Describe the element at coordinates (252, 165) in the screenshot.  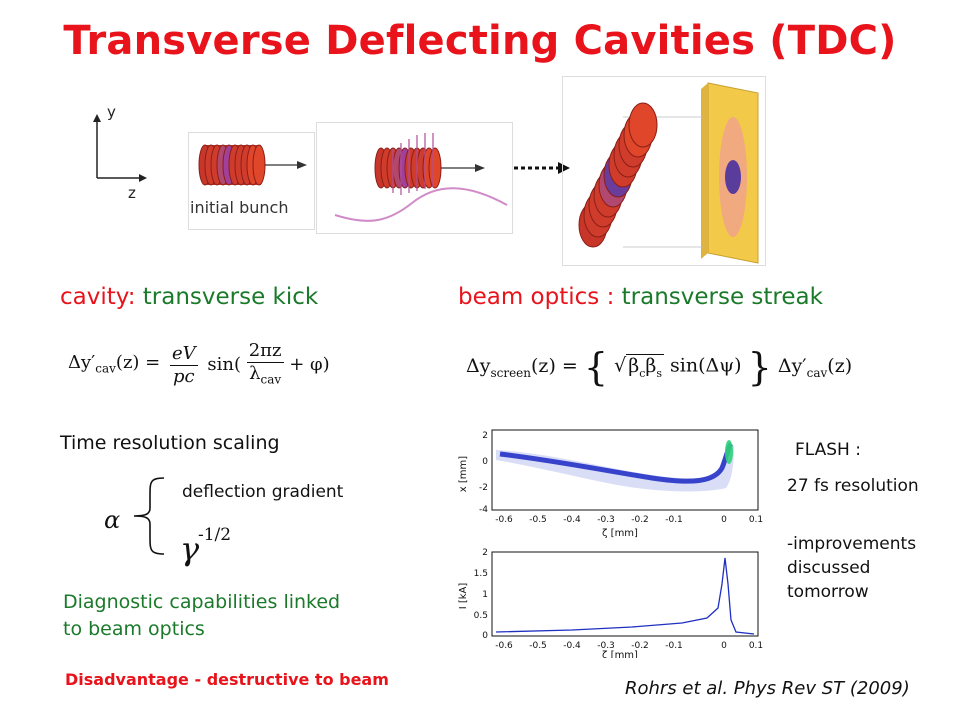
I see `initial-bunch-illustration` at that location.